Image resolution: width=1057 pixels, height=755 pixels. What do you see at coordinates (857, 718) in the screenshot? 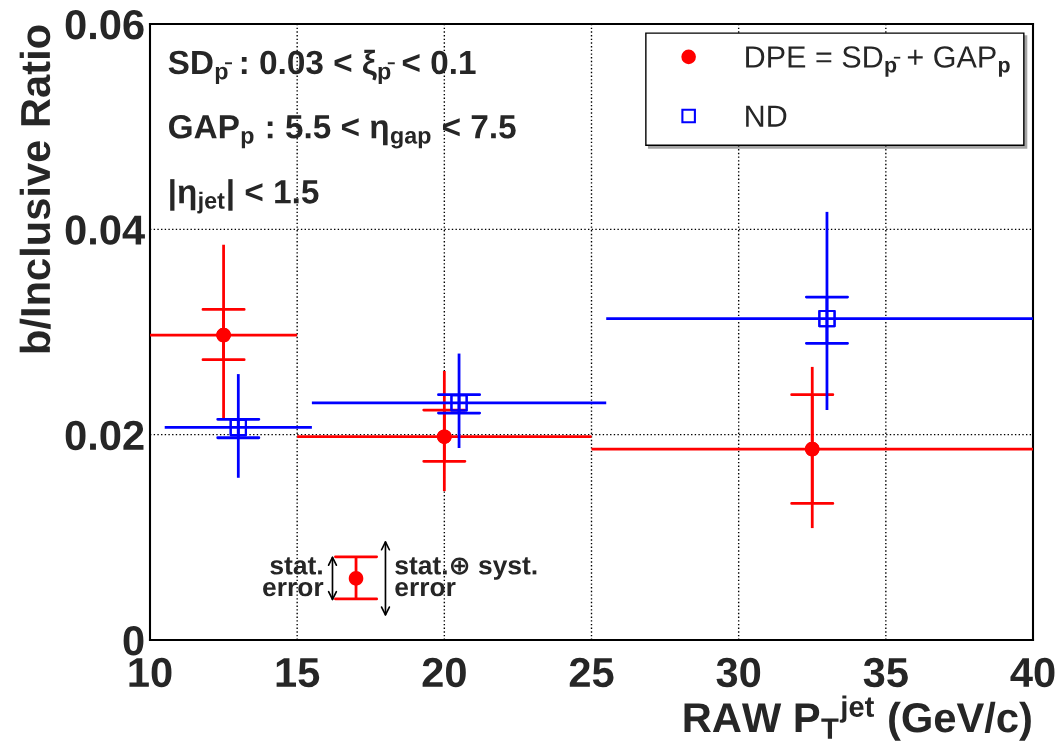
I see `x-axis-title: RAW P$_{T}$$^{jet}$ (GeV/c)` at bounding box center [857, 718].